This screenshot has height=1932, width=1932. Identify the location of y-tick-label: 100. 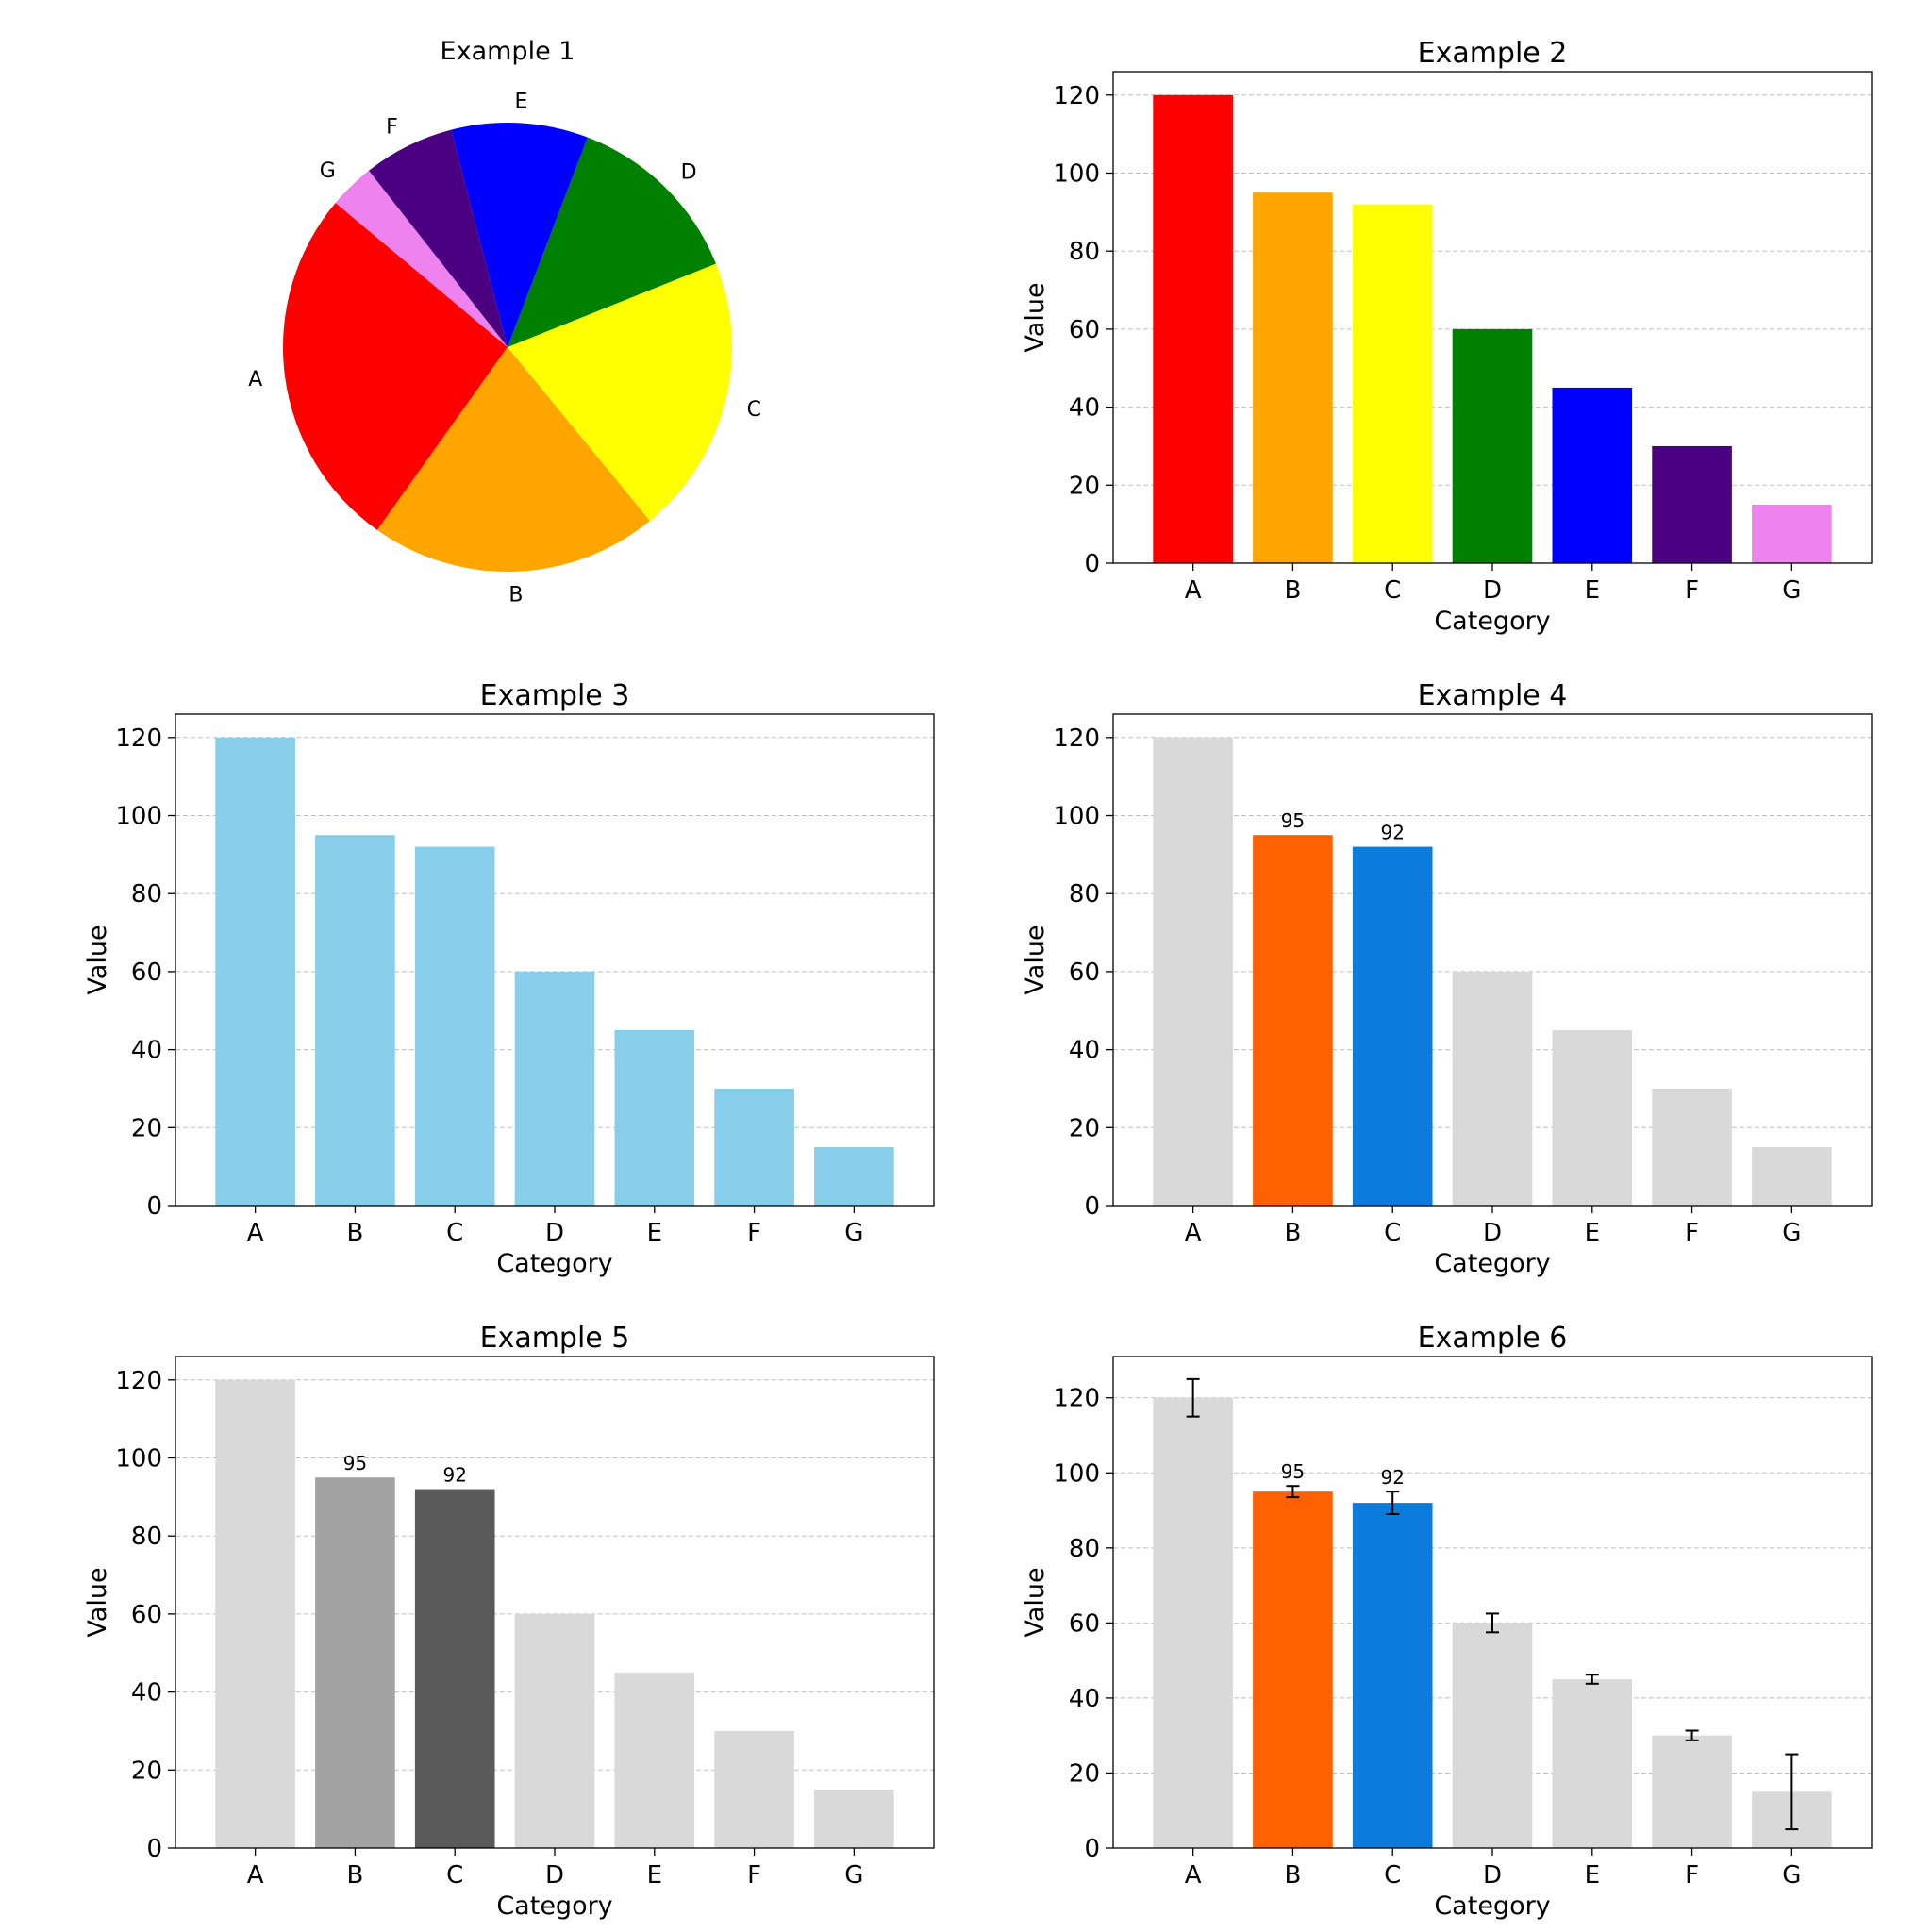
(138, 1459).